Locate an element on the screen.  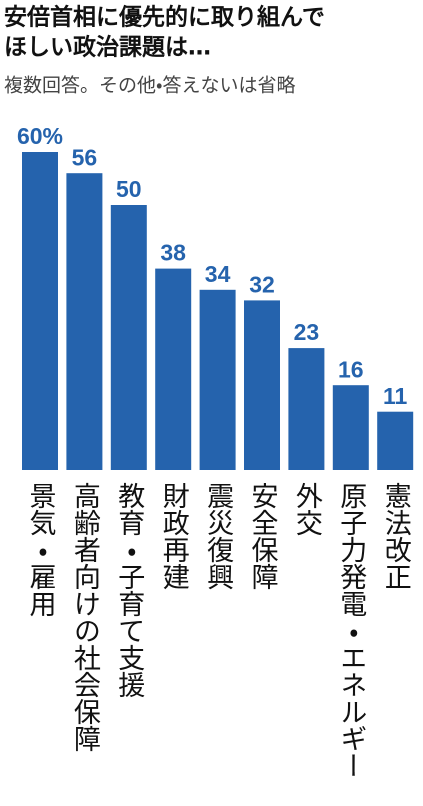
category-label: 震災復興 is located at coordinates (218, 536).